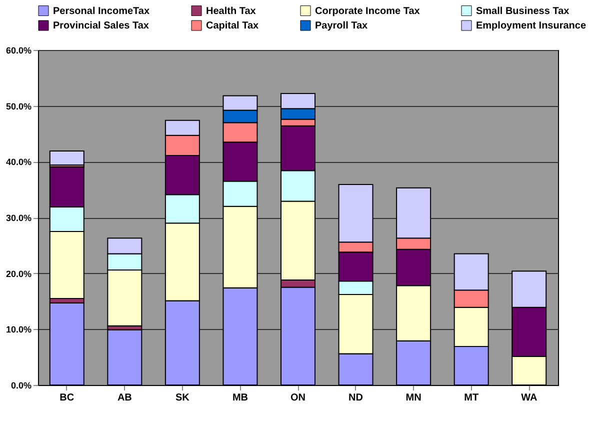 This screenshot has width=598, height=425. I want to click on legend-label: Payroll Tax, so click(341, 26).